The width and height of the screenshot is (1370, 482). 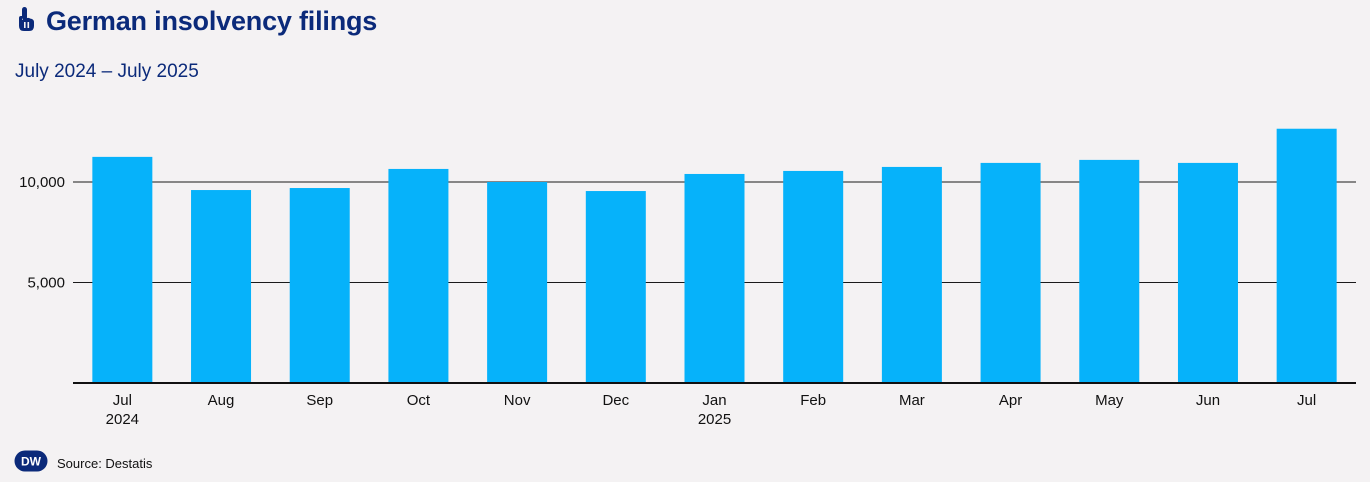 What do you see at coordinates (26, 21) in the screenshot?
I see `pointer-hand-icon` at bounding box center [26, 21].